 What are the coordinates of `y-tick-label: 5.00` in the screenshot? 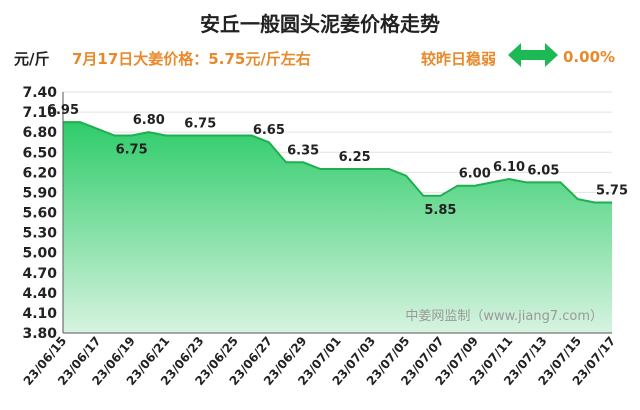 It's located at (39, 254).